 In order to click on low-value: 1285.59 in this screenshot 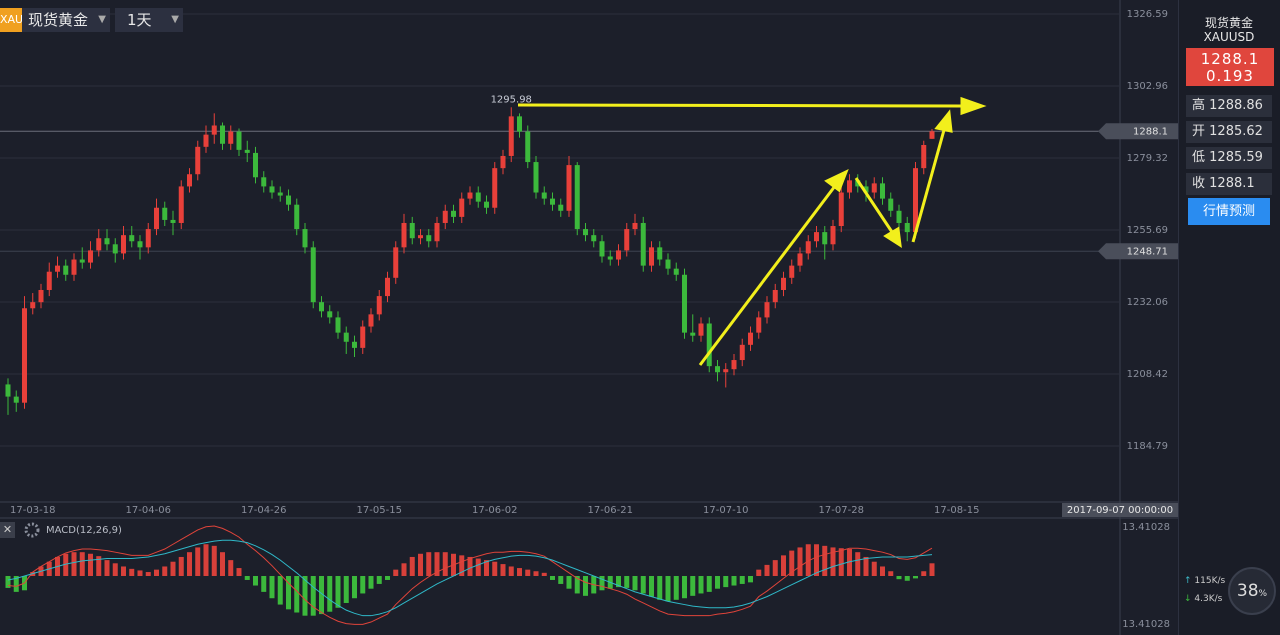, I will do `click(1236, 157)`.